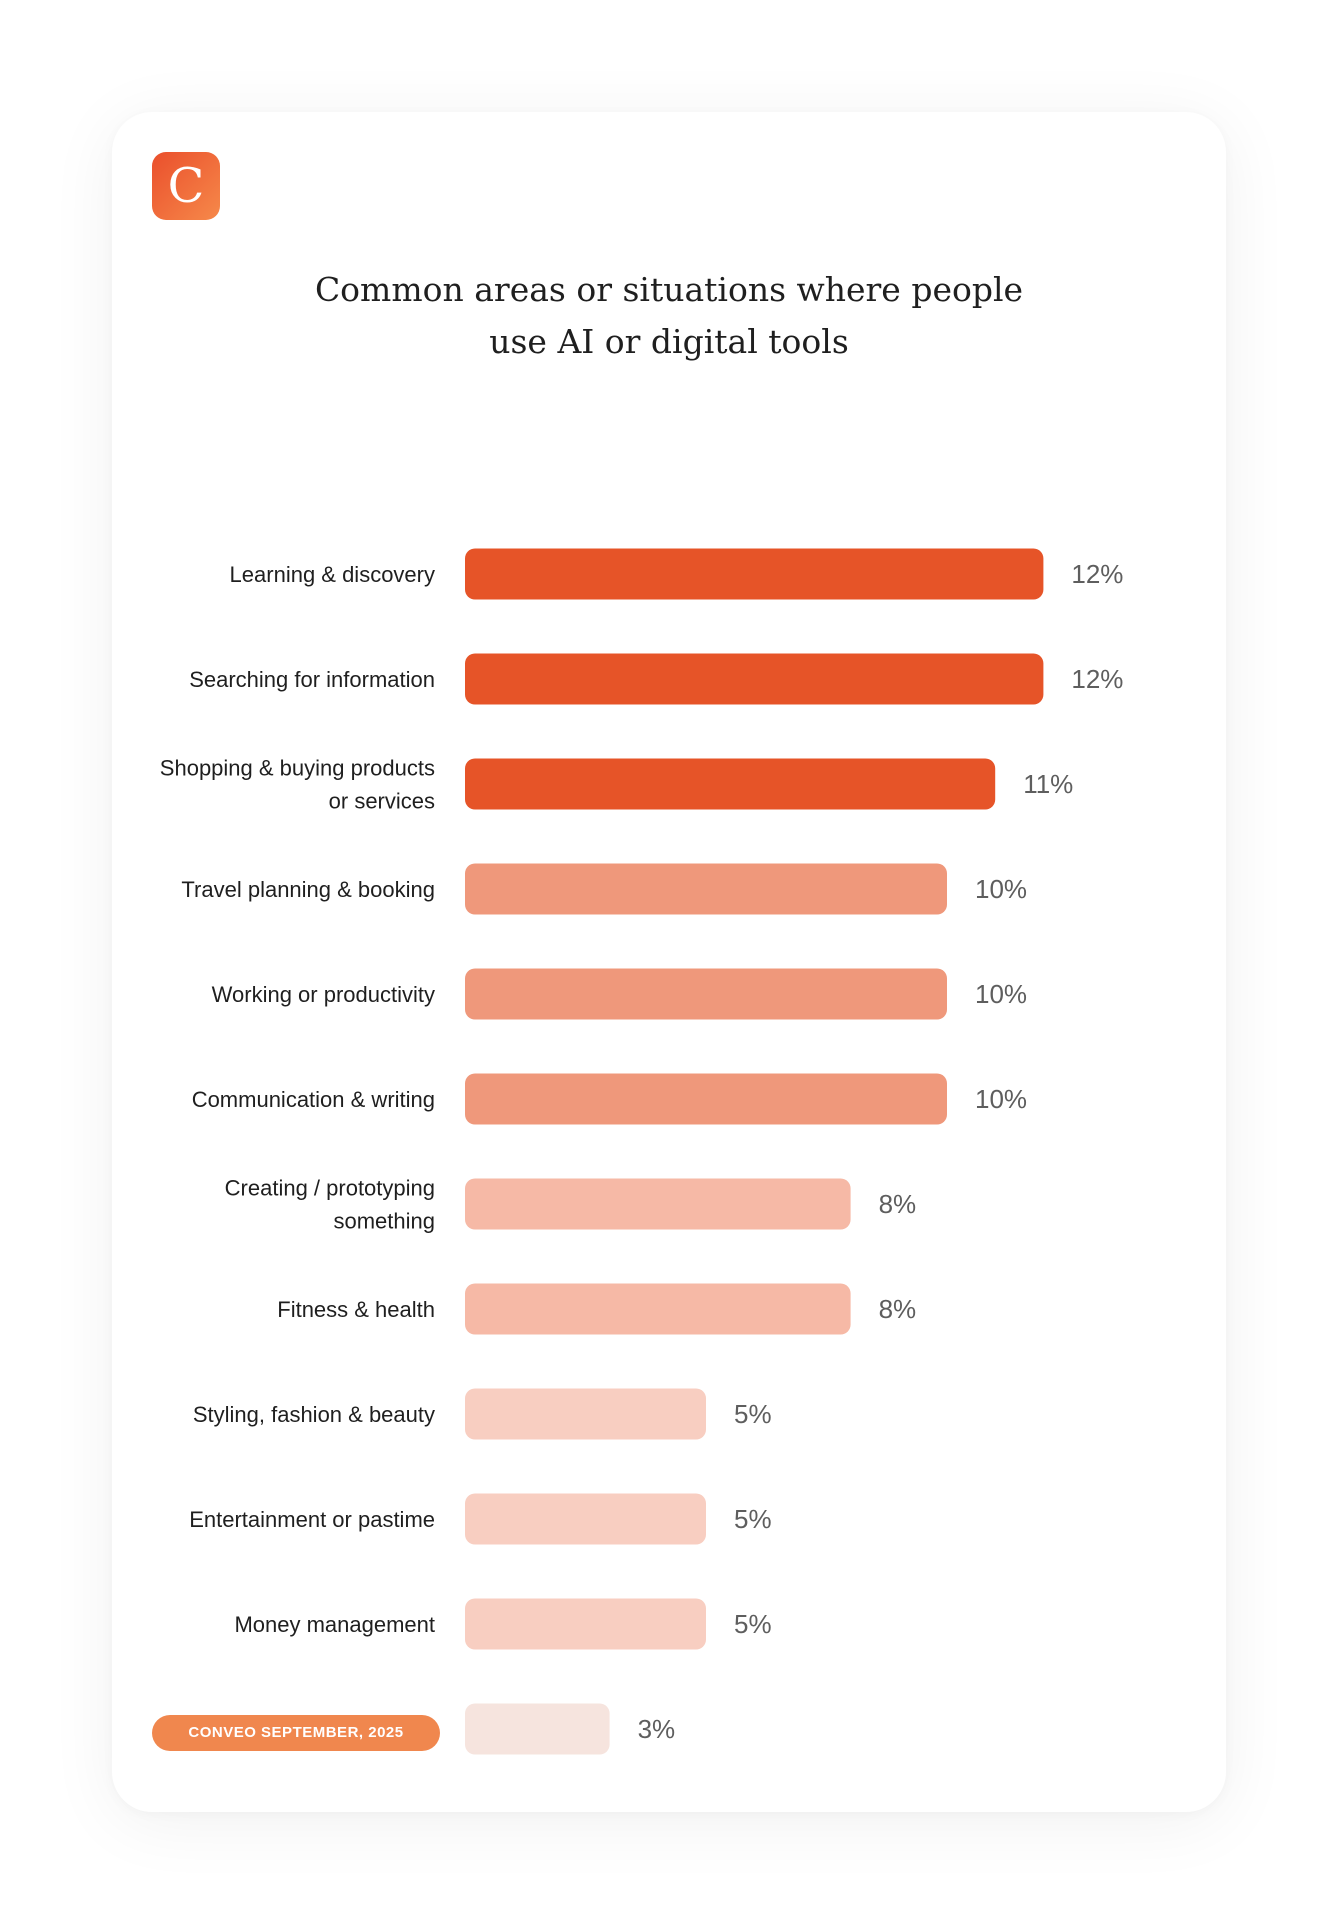 This screenshot has height=1908, width=1326. I want to click on category-label-1: Searching for information, so click(312, 679).